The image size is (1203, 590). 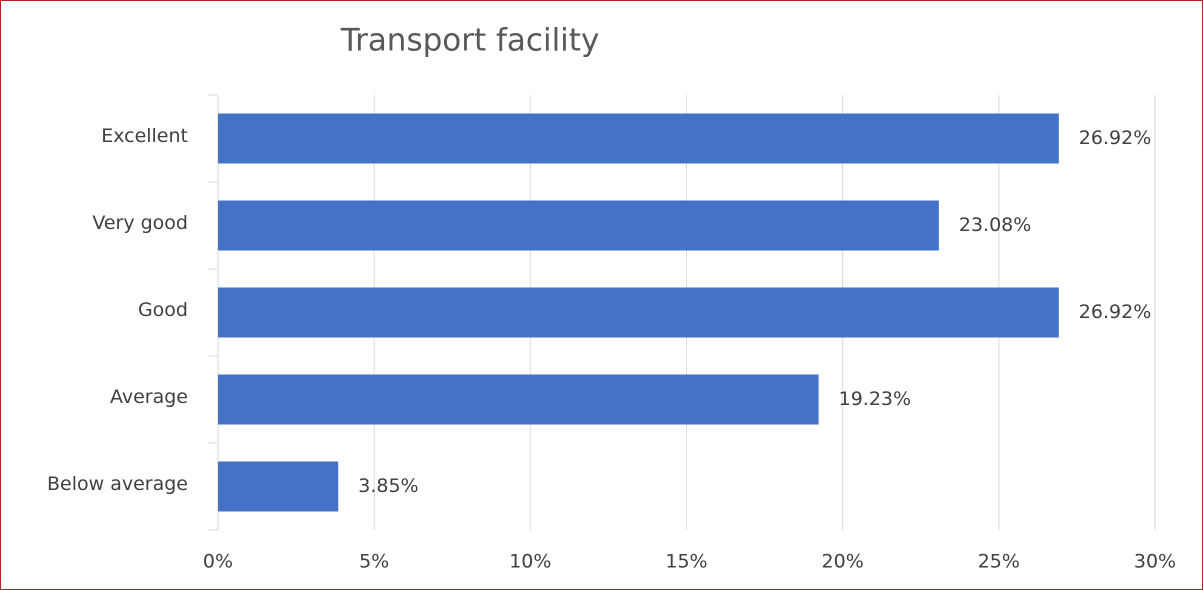 I want to click on x-tick-label: 5%, so click(x=374, y=562).